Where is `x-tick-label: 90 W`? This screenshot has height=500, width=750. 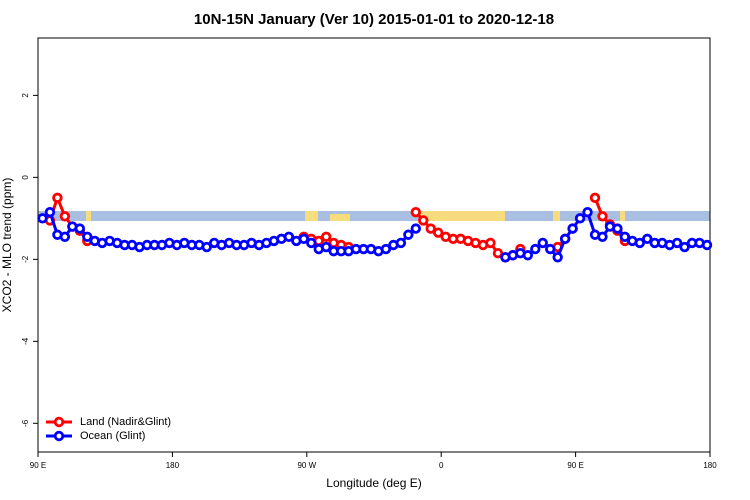 x-tick-label: 90 W is located at coordinates (306, 465).